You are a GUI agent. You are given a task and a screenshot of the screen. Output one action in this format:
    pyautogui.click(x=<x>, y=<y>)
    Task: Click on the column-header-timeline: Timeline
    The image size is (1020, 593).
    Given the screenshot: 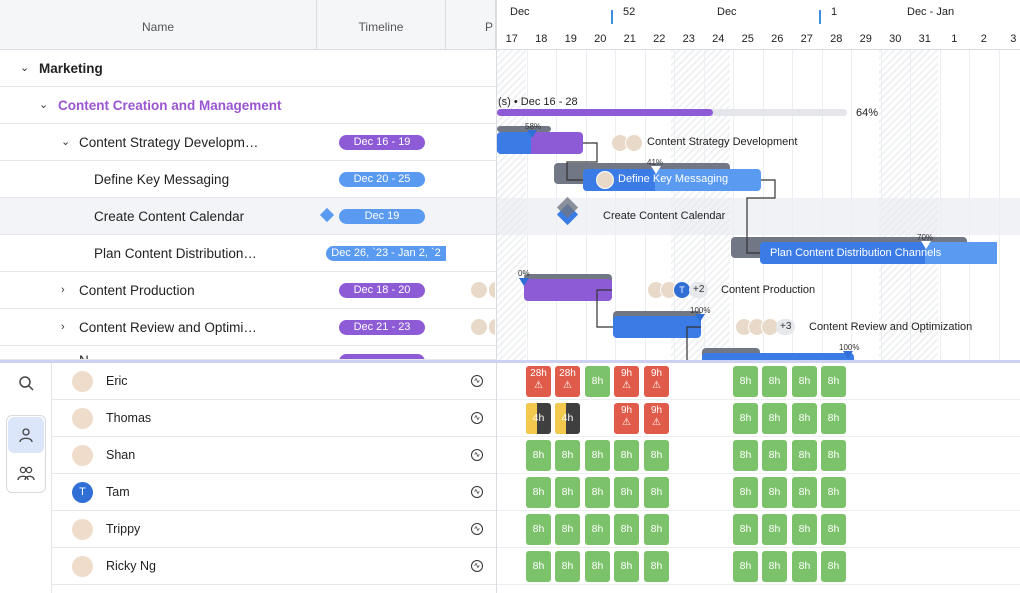 What is the action you would take?
    pyautogui.click(x=381, y=25)
    